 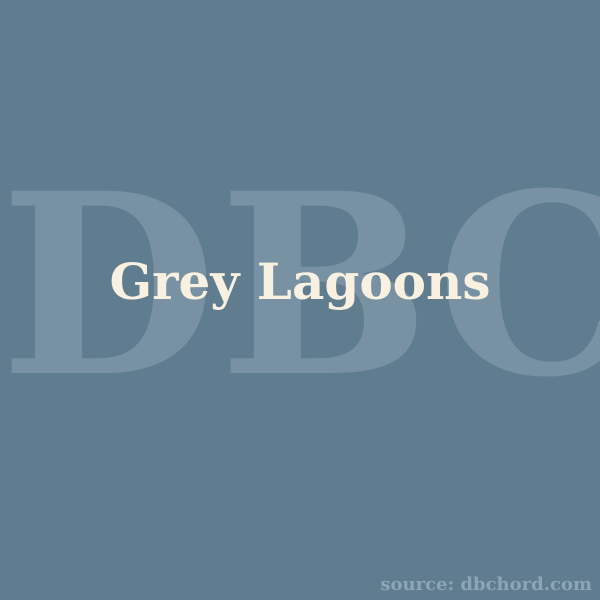 What do you see at coordinates (300, 281) in the screenshot?
I see `song-title: Grey Lagoons` at bounding box center [300, 281].